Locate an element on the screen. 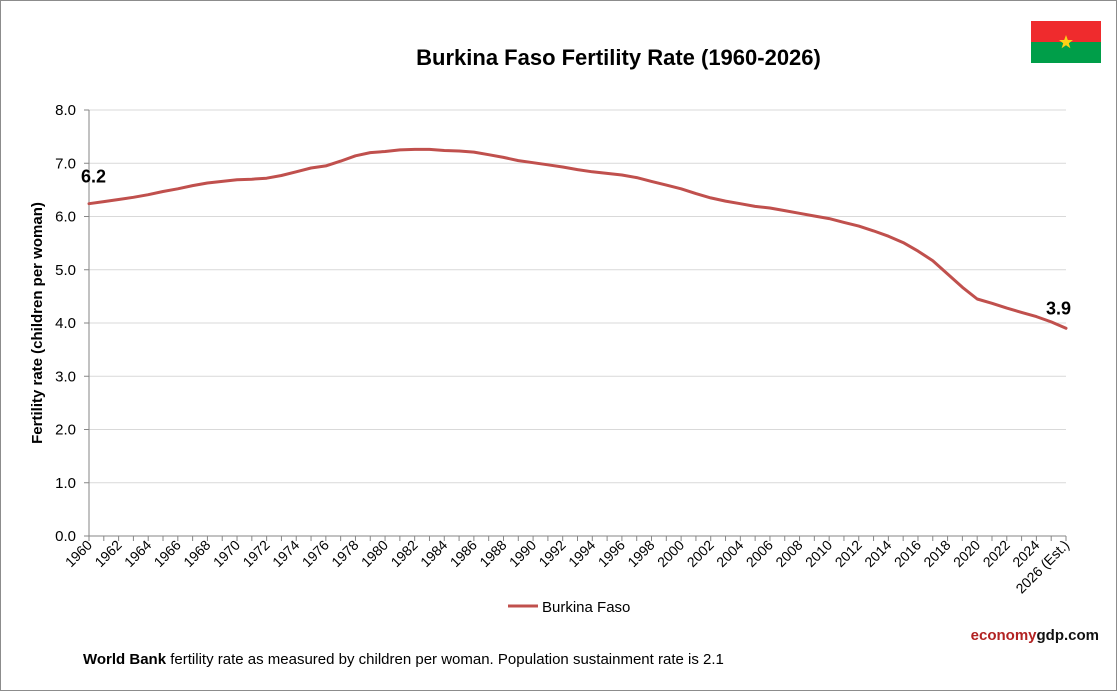 This screenshot has height=691, width=1117. x-tick-label: 1980 is located at coordinates (374, 553).